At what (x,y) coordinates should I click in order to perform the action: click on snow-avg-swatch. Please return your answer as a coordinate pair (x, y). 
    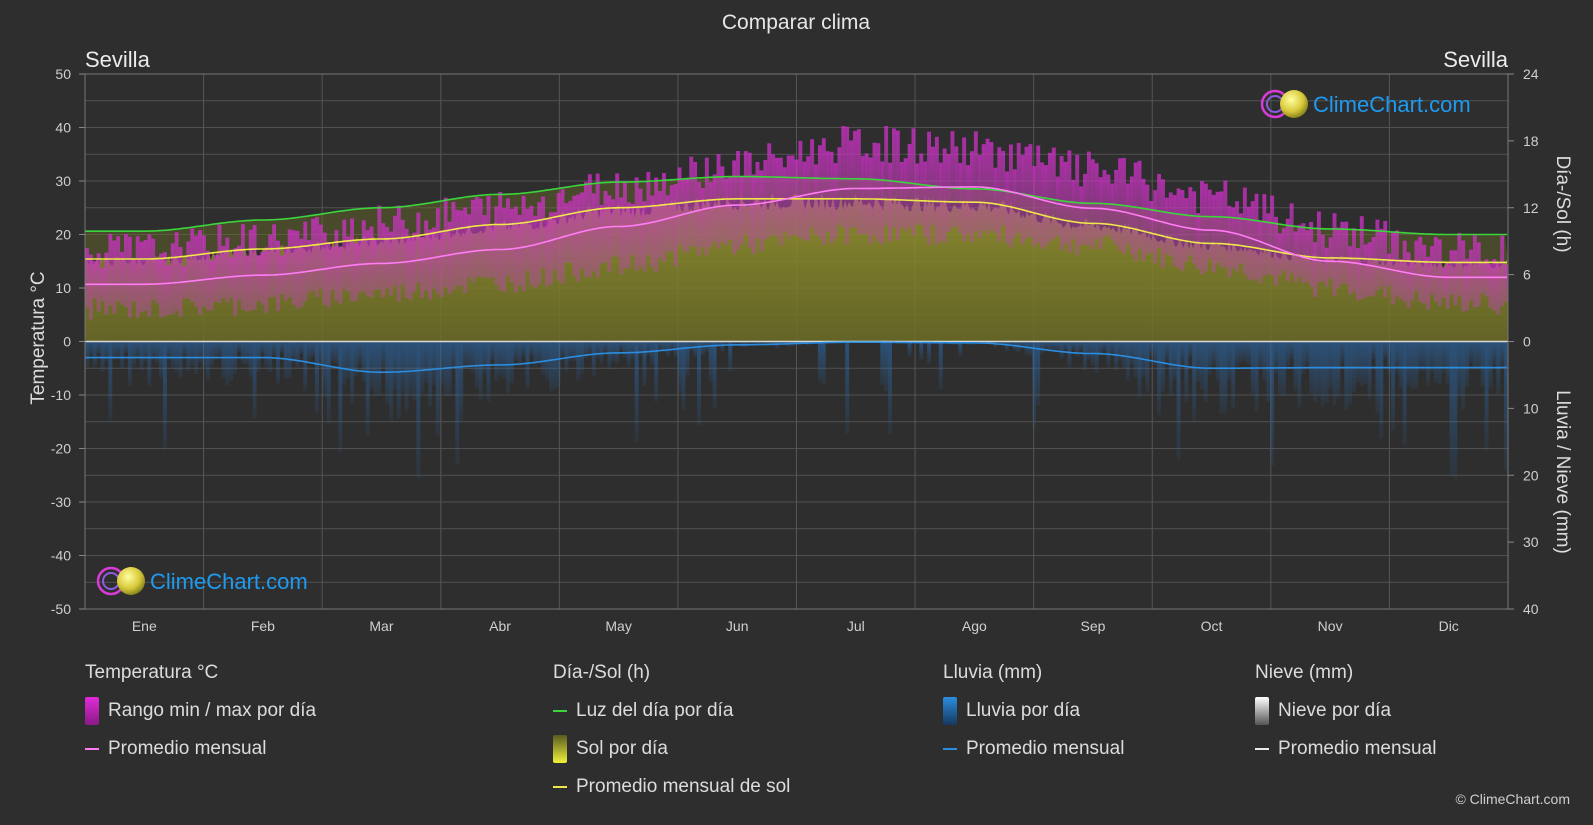
    Looking at the image, I should click on (1262, 749).